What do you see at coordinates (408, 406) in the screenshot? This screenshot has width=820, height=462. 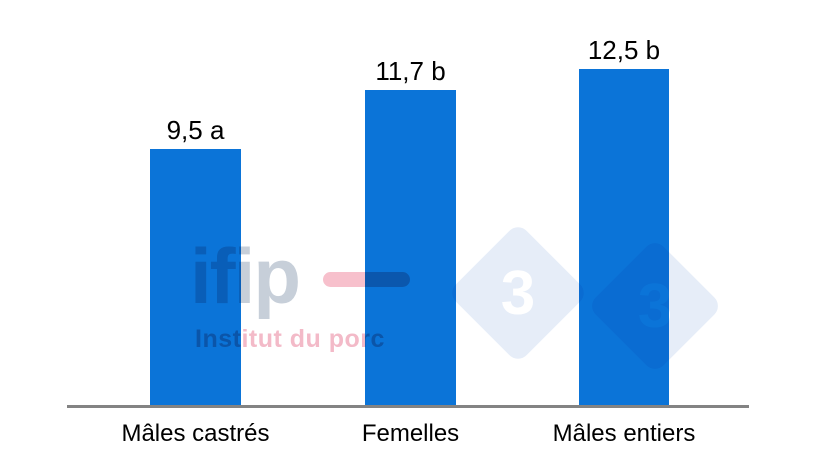 I see `x-axis-line` at bounding box center [408, 406].